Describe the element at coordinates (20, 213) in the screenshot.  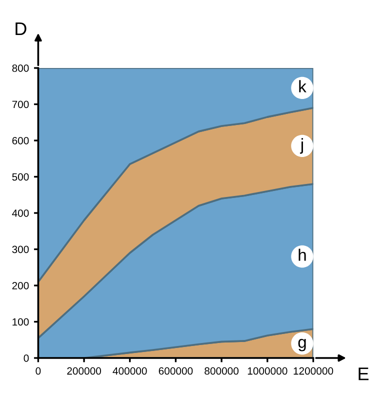
I see `y-tick-label: 400` at that location.